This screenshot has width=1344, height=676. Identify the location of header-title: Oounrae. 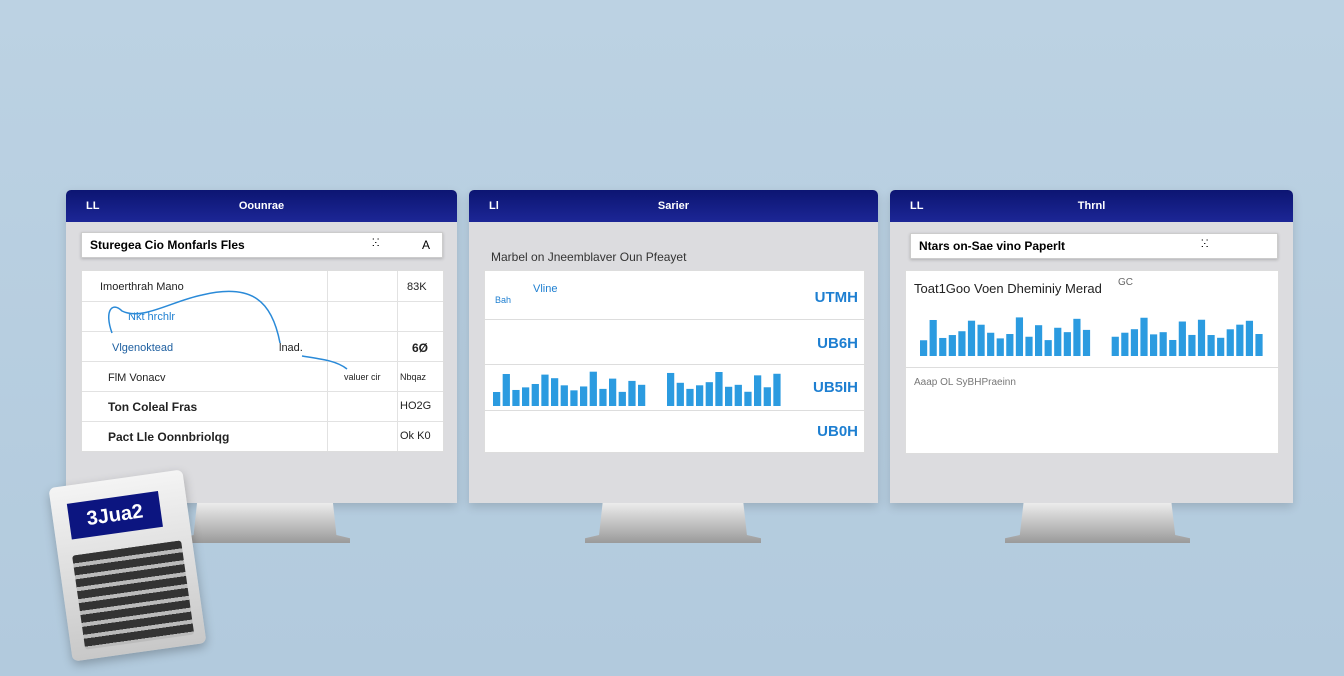
(261, 206).